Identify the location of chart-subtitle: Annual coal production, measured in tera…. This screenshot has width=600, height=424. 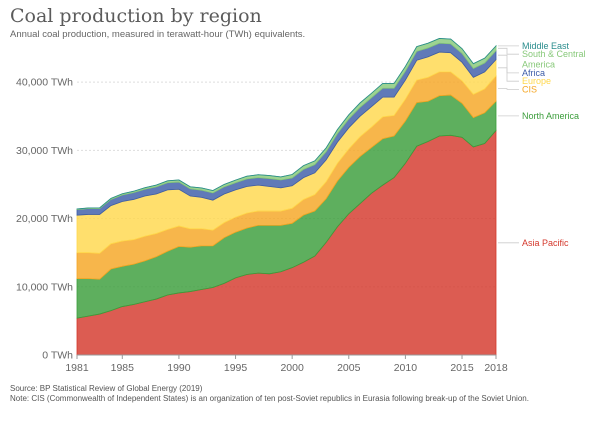
(158, 34).